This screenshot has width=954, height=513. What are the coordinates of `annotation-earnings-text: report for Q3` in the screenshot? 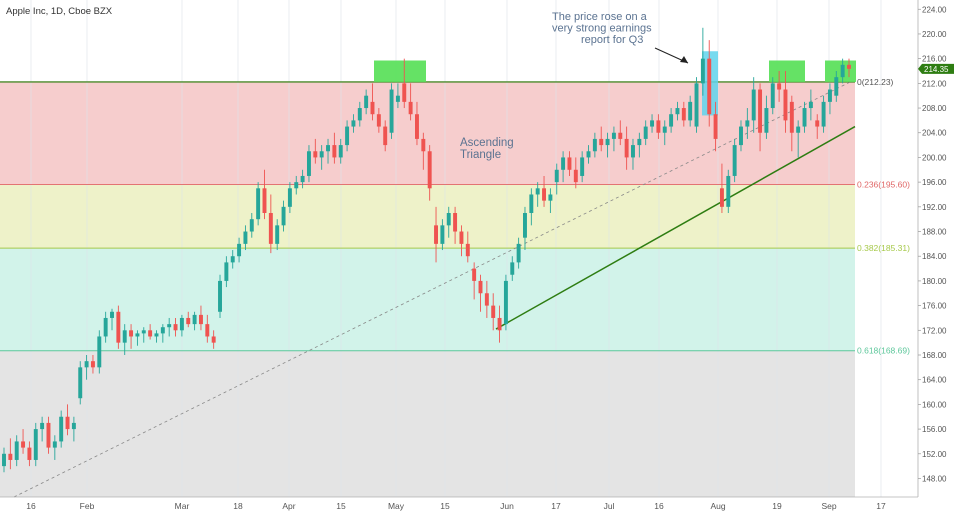 It's located at (612, 40).